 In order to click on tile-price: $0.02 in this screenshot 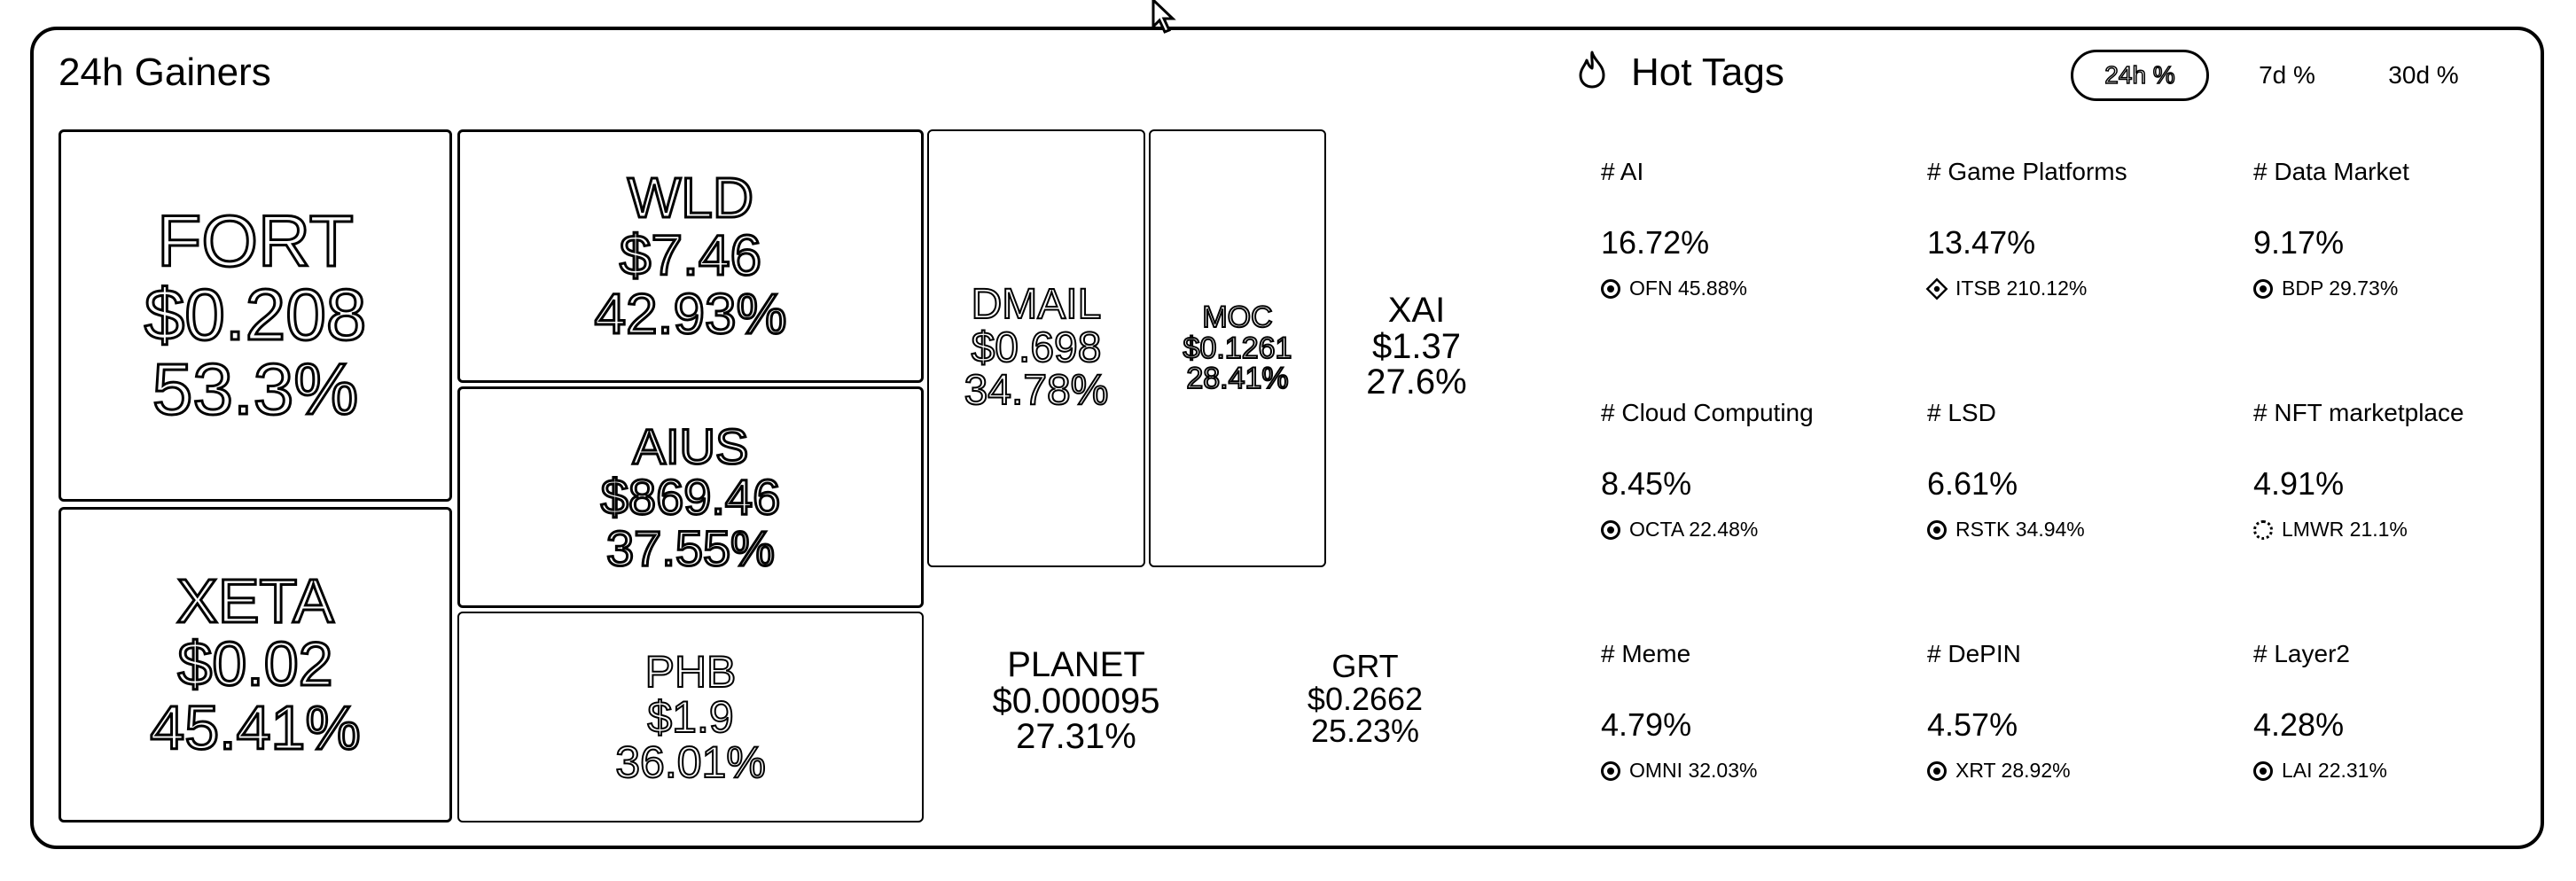, I will do `click(255, 664)`.